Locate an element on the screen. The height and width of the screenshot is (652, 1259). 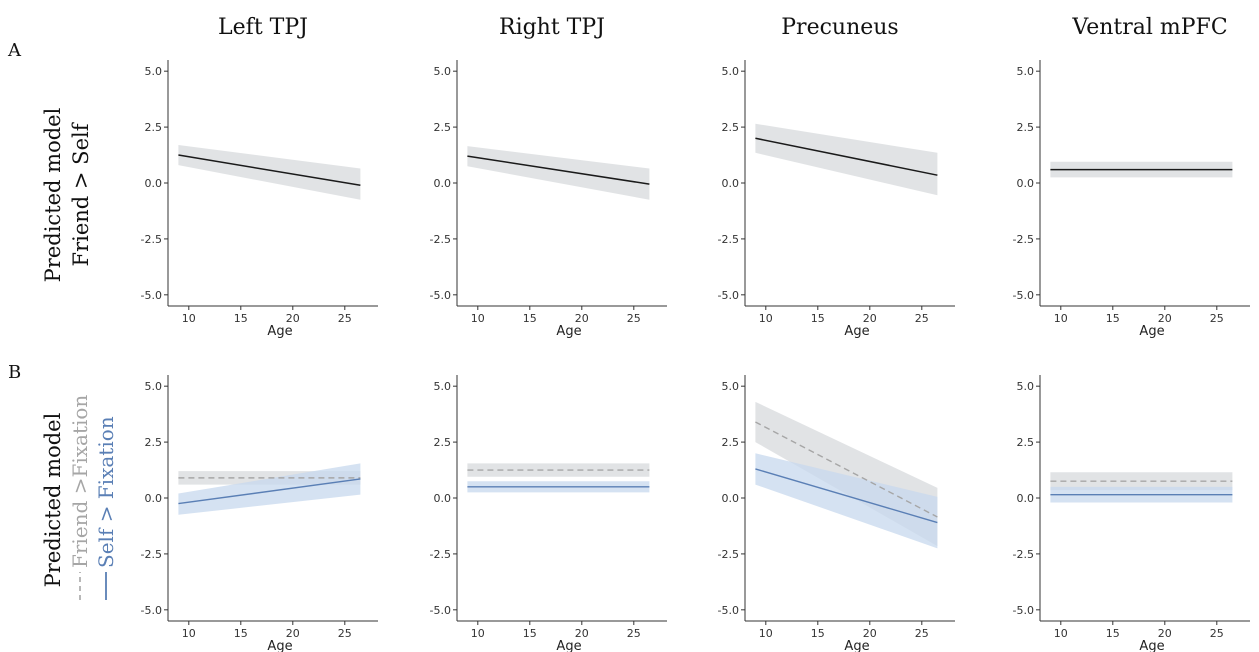
panel-a-left-tpj: 5.0 2.5 0.0 -2.5 -5.0 10 15 20 25 Age is located at coordinates (259, 199).